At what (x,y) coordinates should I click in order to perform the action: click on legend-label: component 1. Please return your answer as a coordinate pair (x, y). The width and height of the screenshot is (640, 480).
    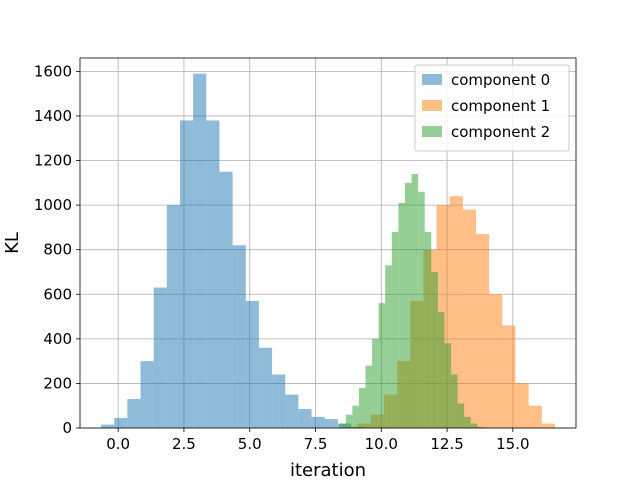
    Looking at the image, I should click on (500, 106).